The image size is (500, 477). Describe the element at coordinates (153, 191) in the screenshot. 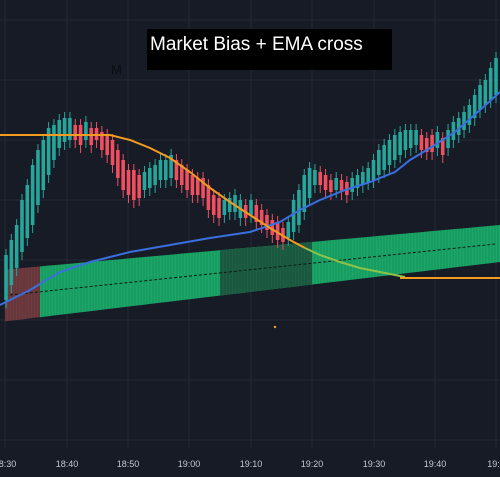

I see `ema-slow-line` at that location.